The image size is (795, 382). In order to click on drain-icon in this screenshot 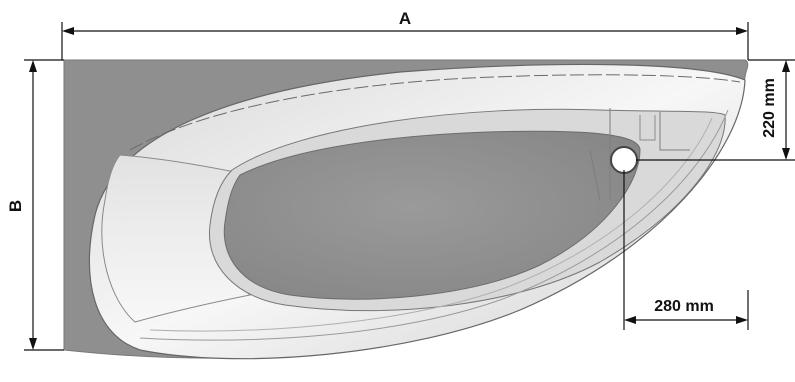, I will do `click(624, 160)`.